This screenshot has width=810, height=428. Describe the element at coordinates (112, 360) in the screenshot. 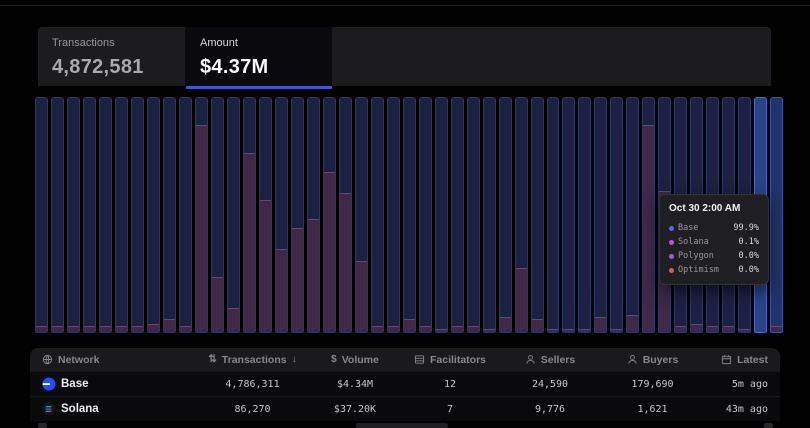

I see `column-header-network: Network` at that location.